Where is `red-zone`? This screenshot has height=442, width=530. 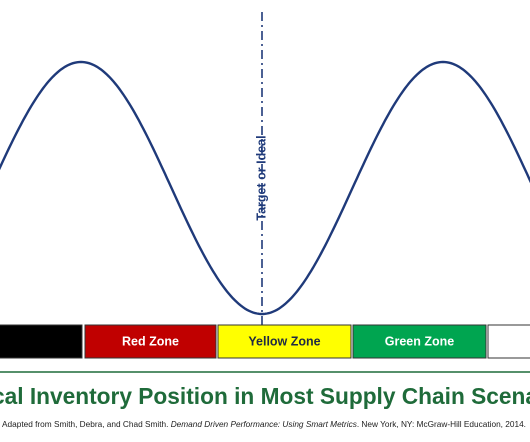 red-zone is located at coordinates (150, 341).